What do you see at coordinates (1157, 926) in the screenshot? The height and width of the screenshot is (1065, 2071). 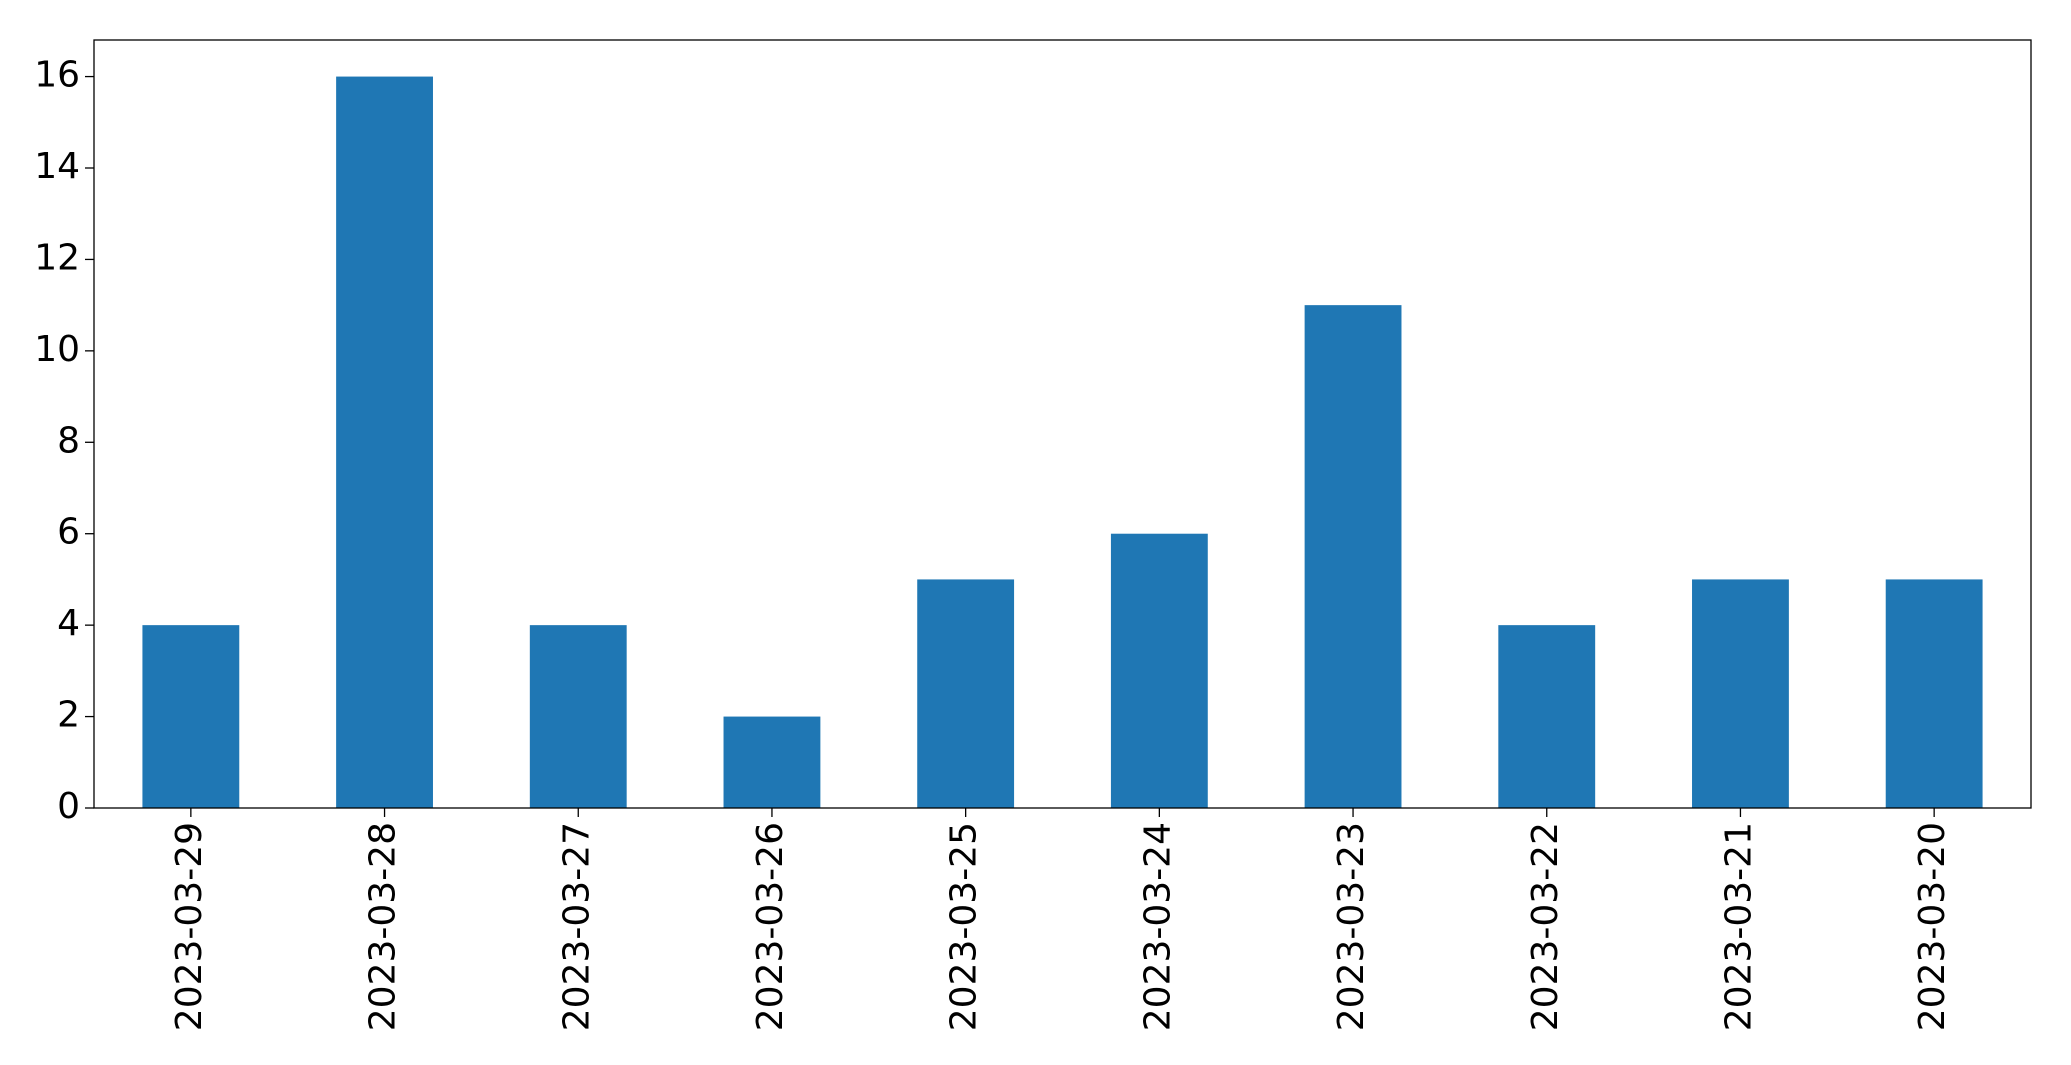 I see `x-tick-label: 2023-03-24` at bounding box center [1157, 926].